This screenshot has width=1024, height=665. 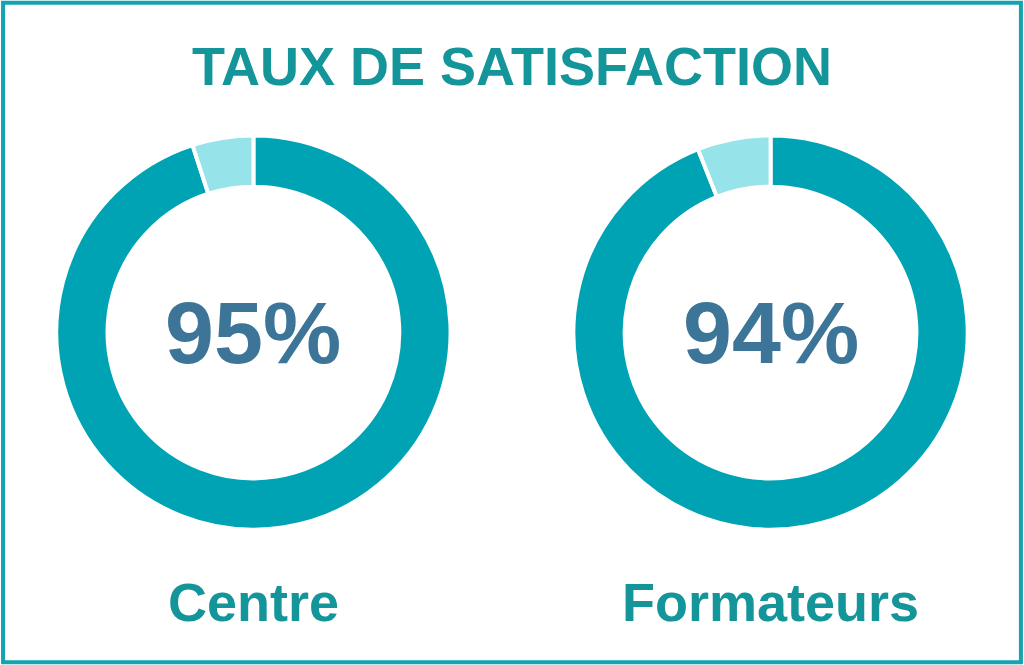 I want to click on text: 95%, so click(x=253, y=332).